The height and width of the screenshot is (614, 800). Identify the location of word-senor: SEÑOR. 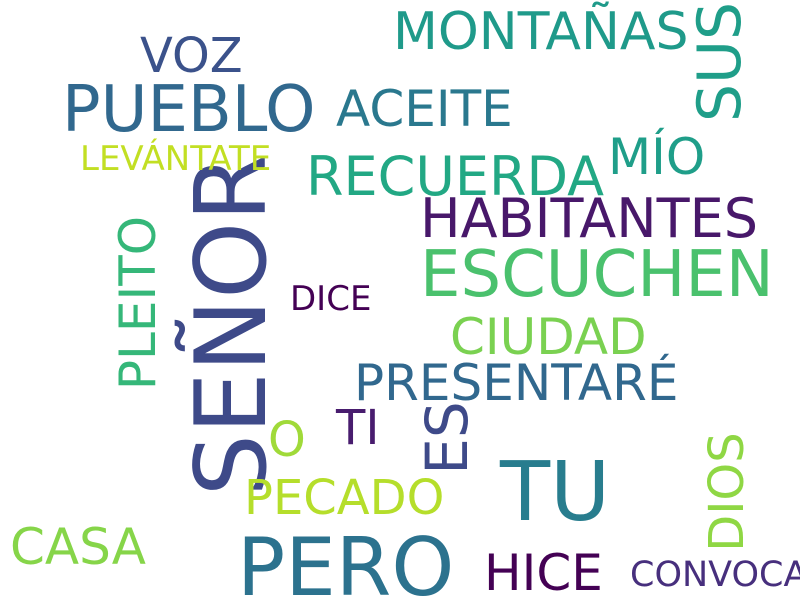
(232, 325).